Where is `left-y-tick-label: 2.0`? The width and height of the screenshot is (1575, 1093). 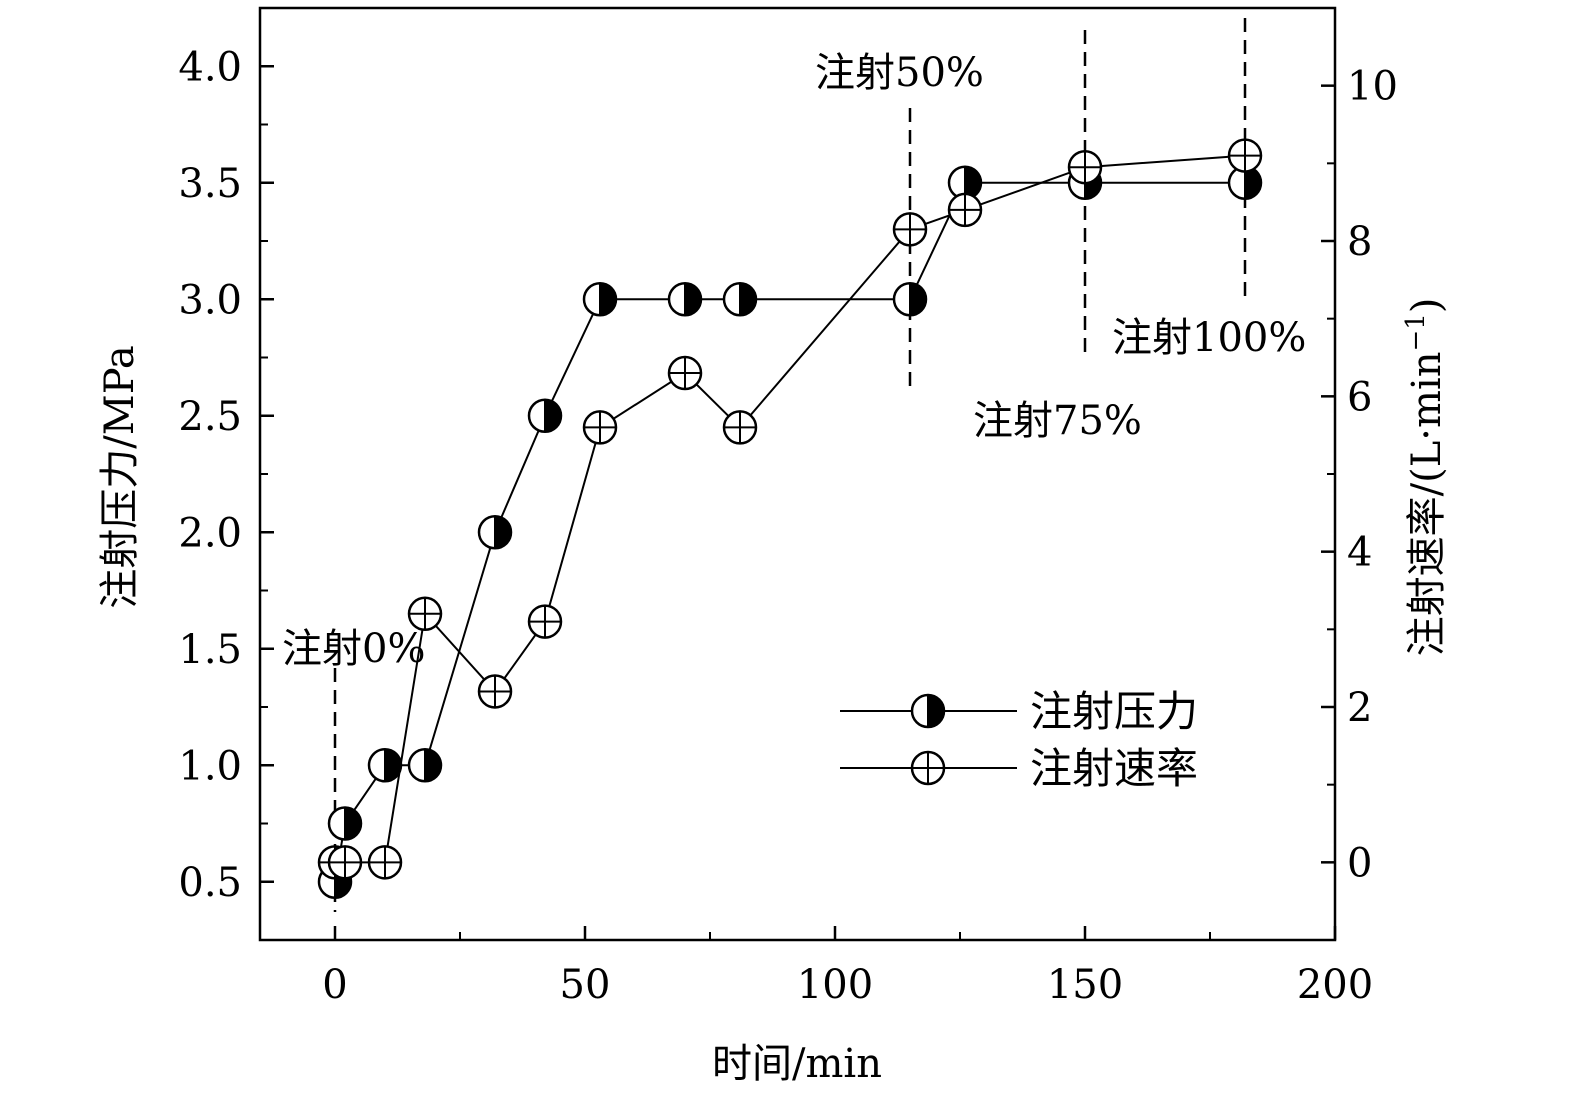 left-y-tick-label: 2.0 is located at coordinates (210, 533).